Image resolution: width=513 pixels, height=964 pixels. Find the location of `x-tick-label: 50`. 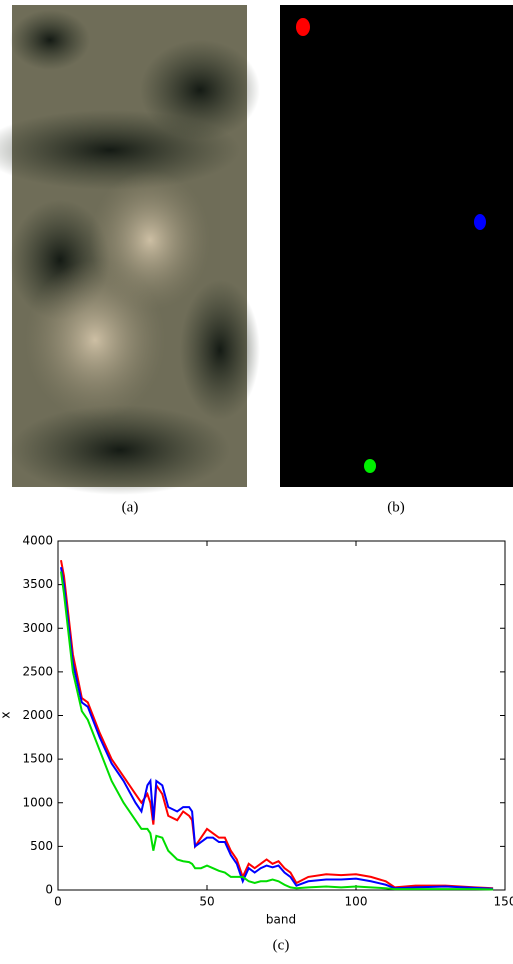

x-tick-label: 50 is located at coordinates (206, 902).